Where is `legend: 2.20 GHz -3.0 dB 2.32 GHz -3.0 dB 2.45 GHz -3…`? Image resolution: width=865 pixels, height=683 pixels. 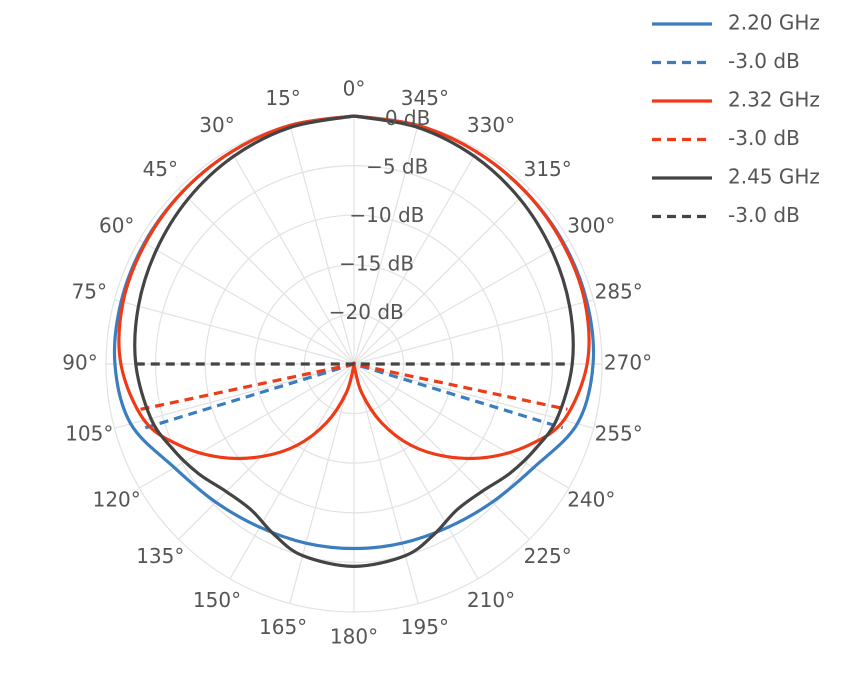
legend: 2.20 GHz -3.0 dB 2.32 GHz -3.0 dB 2.45 GHz -3… is located at coordinates (736, 119).